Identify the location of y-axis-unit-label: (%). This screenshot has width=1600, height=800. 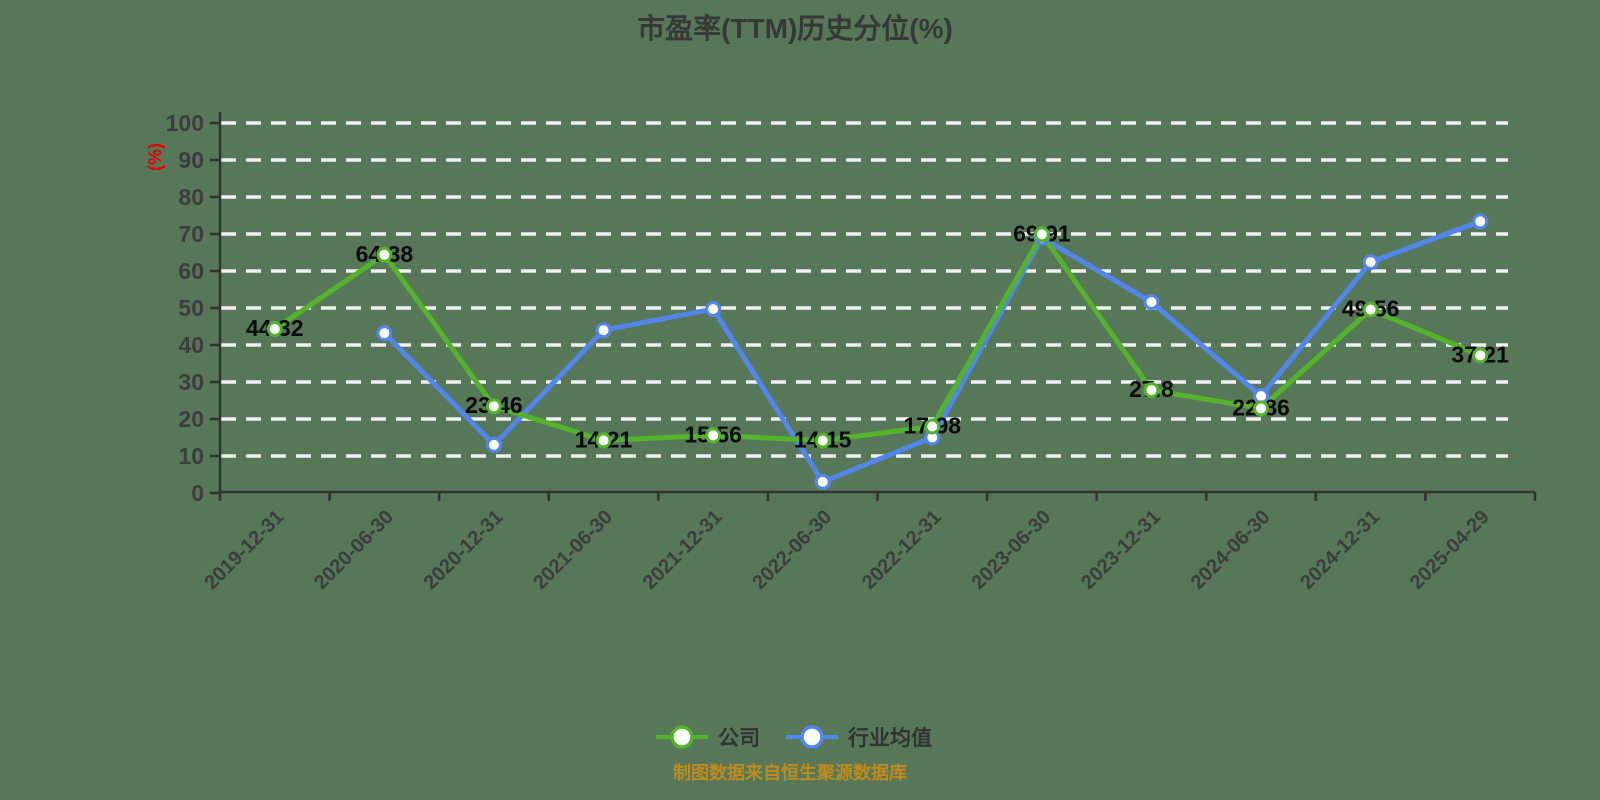
(155, 157).